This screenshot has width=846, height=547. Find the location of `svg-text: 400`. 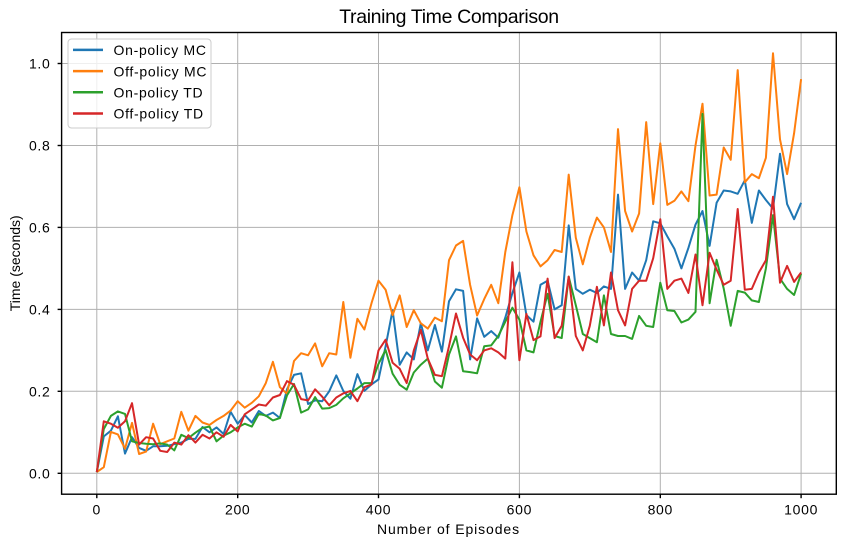

svg-text: 400 is located at coordinates (378, 510).